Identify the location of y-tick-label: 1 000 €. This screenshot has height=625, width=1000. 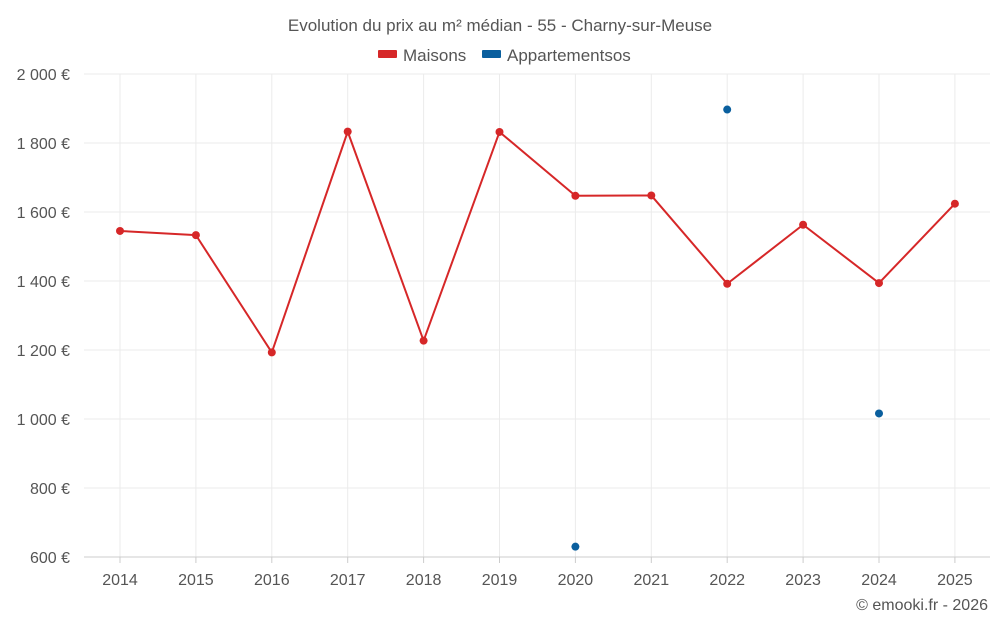
(43, 420).